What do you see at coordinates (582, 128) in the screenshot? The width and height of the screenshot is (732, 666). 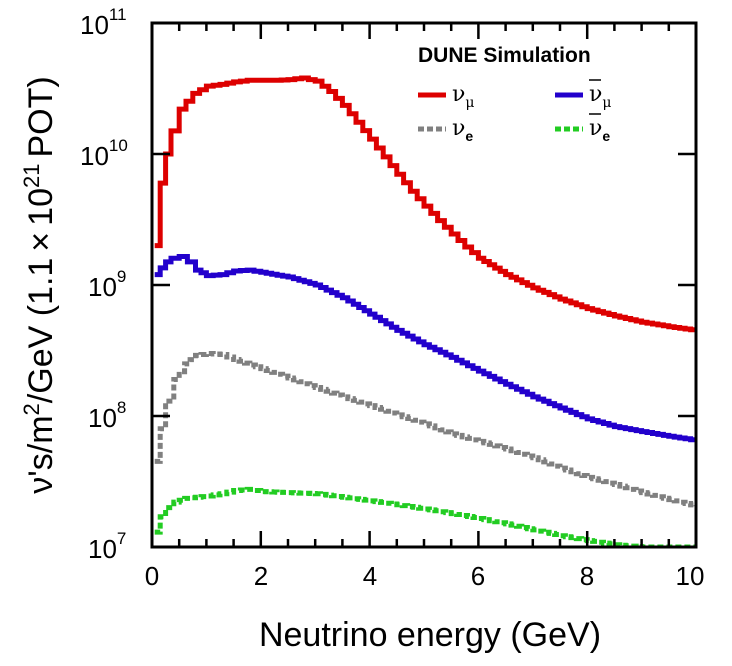 I see `legend-entry-nuebar: νe` at bounding box center [582, 128].